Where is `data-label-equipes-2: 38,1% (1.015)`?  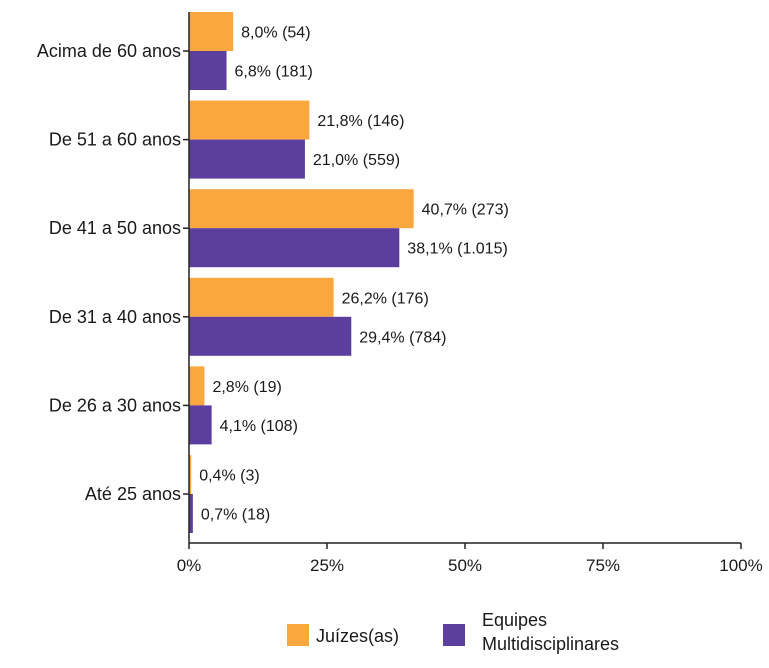
data-label-equipes-2: 38,1% (1.015) is located at coordinates (457, 249).